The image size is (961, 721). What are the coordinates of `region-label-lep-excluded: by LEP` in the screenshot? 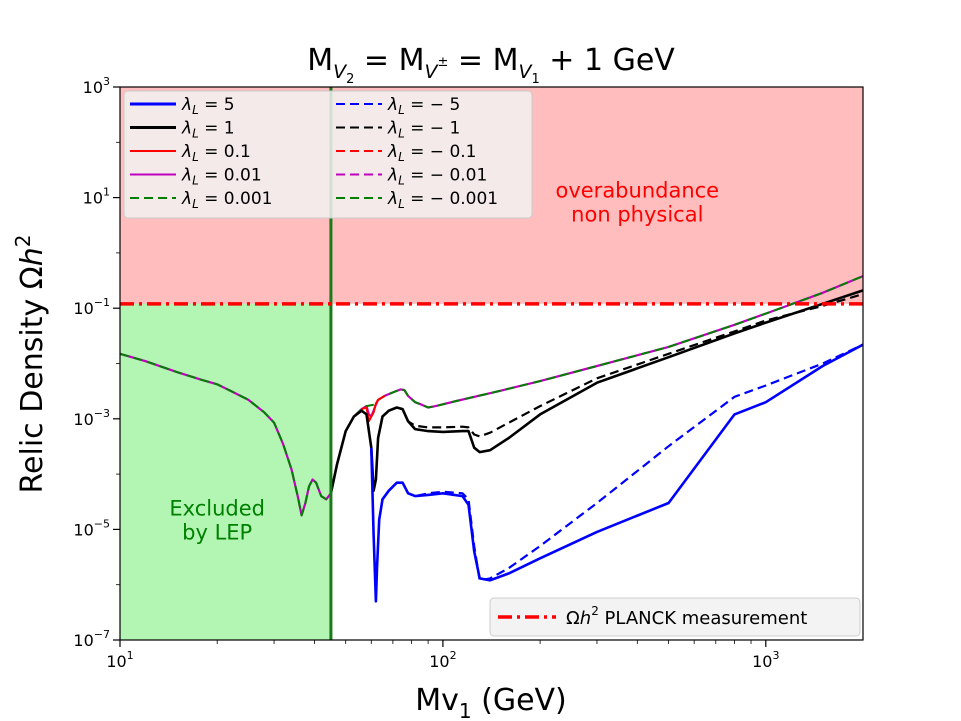 It's located at (217, 532).